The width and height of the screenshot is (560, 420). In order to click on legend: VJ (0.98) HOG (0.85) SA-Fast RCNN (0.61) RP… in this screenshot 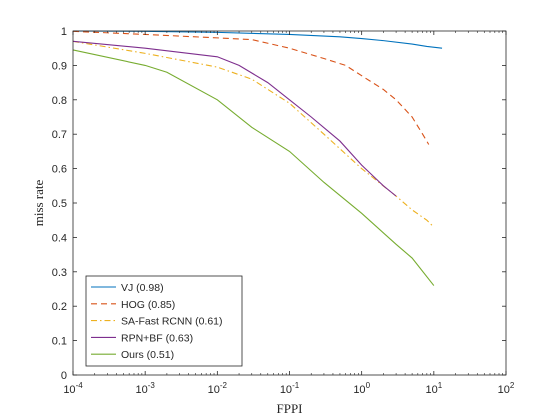, I will do `click(164, 321)`.